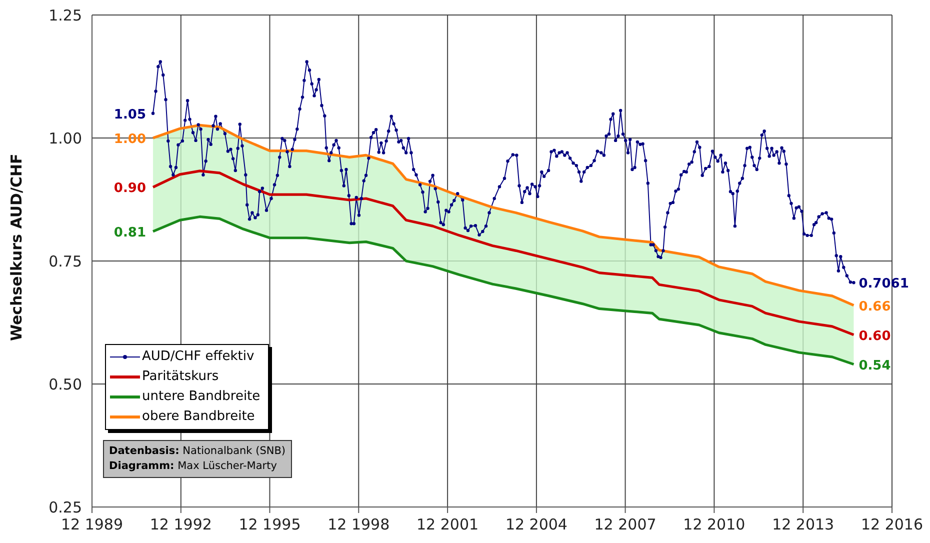 Image resolution: width=930 pixels, height=543 pixels. I want to click on annotation: Diagramm: Max Lüscher-Marty, so click(193, 466).